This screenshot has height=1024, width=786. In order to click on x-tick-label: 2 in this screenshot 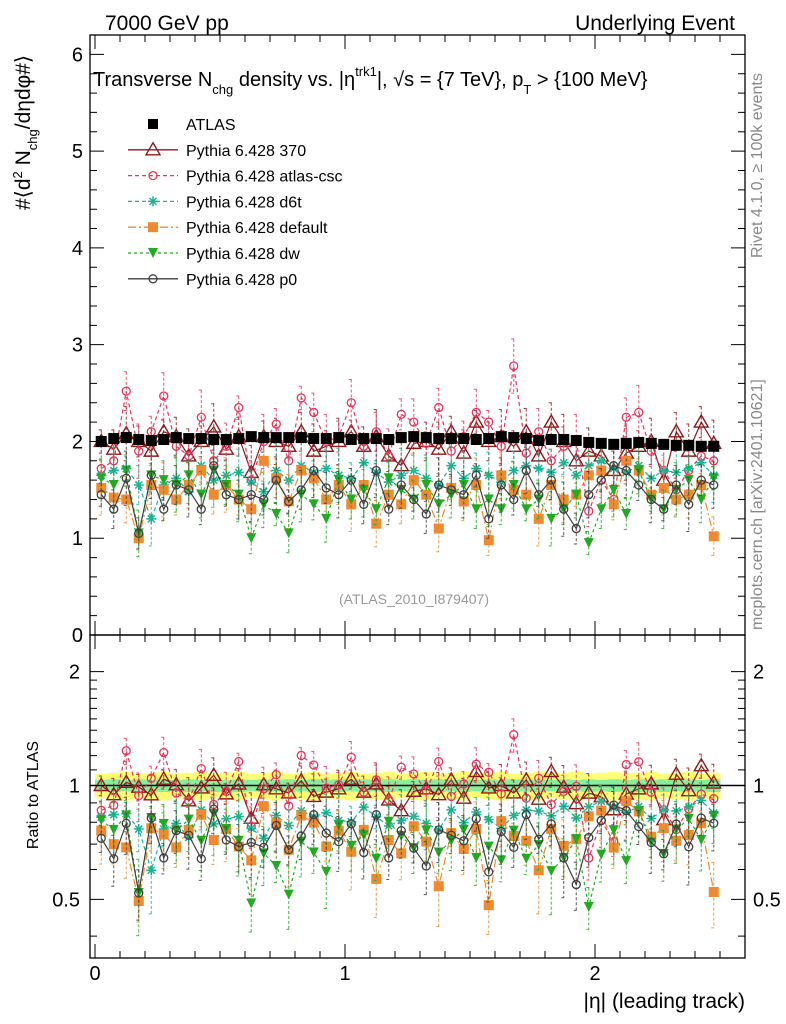, I will do `click(594, 974)`.